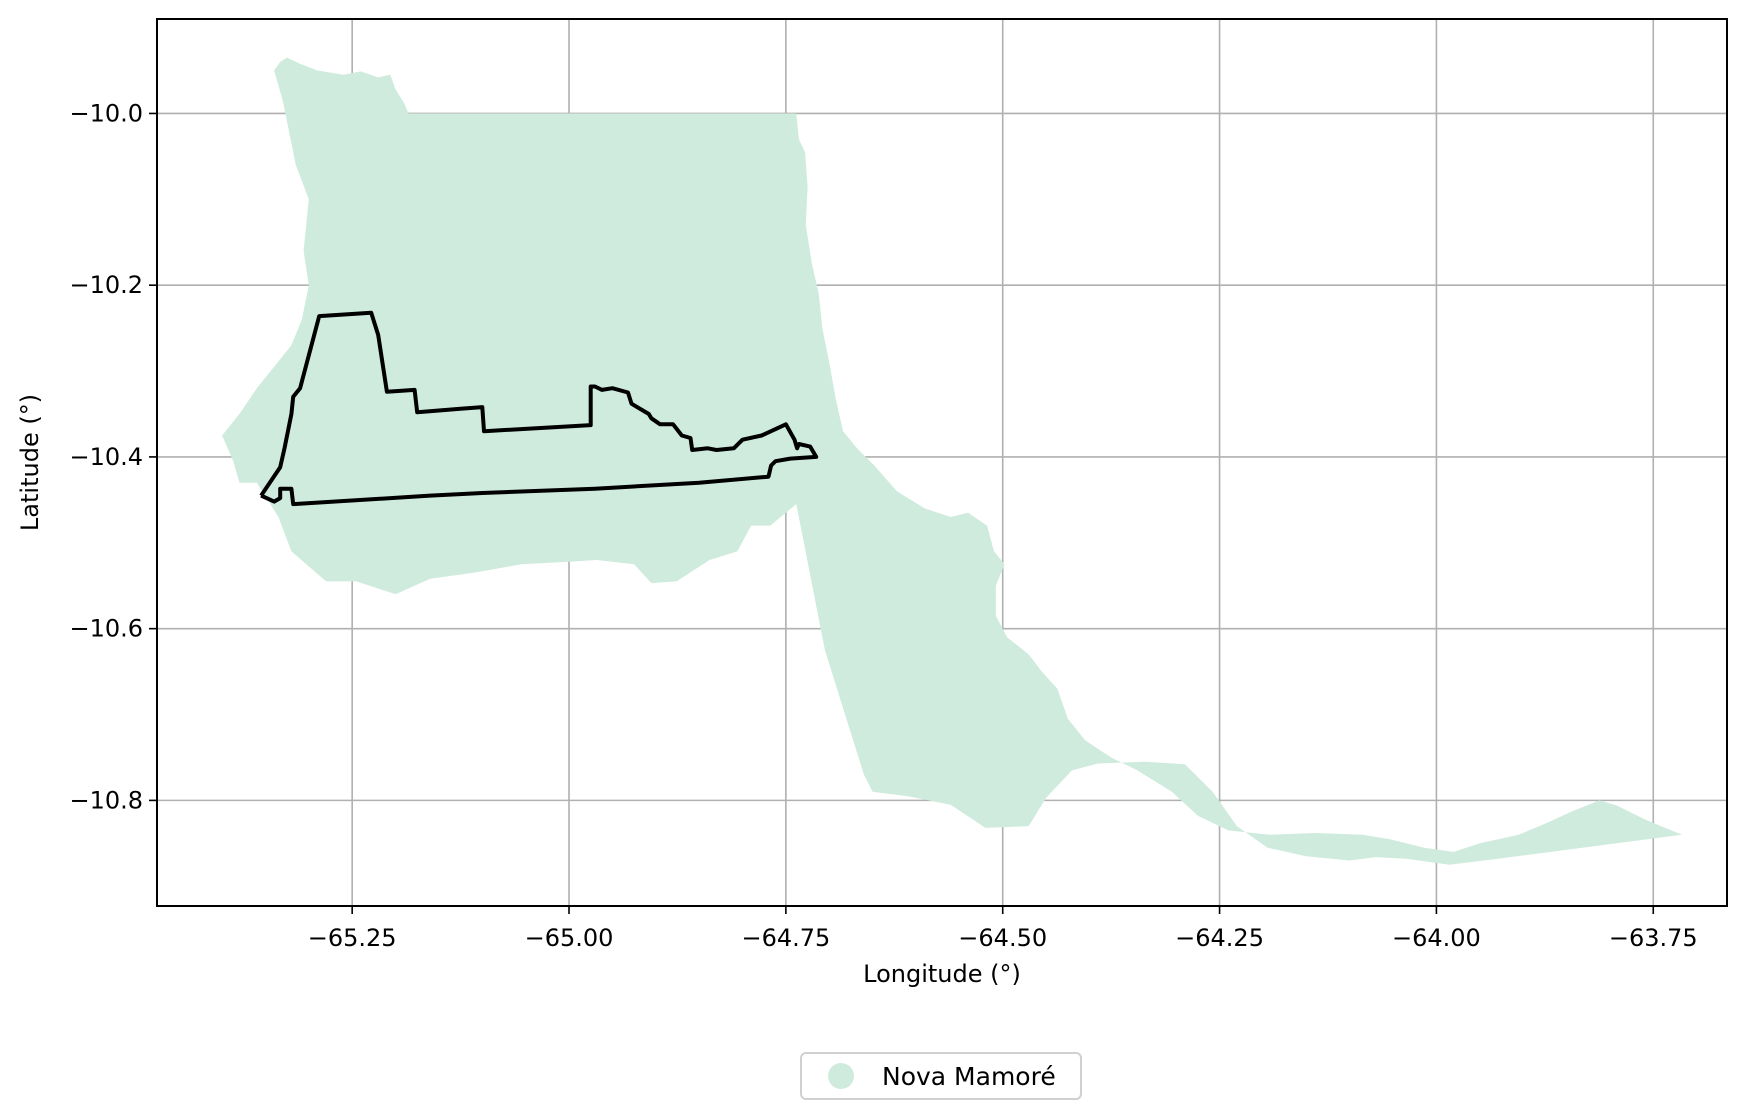 Image resolution: width=1744 pixels, height=1119 pixels. Describe the element at coordinates (106, 113) in the screenshot. I see `y-tick-label: −10.0` at that location.